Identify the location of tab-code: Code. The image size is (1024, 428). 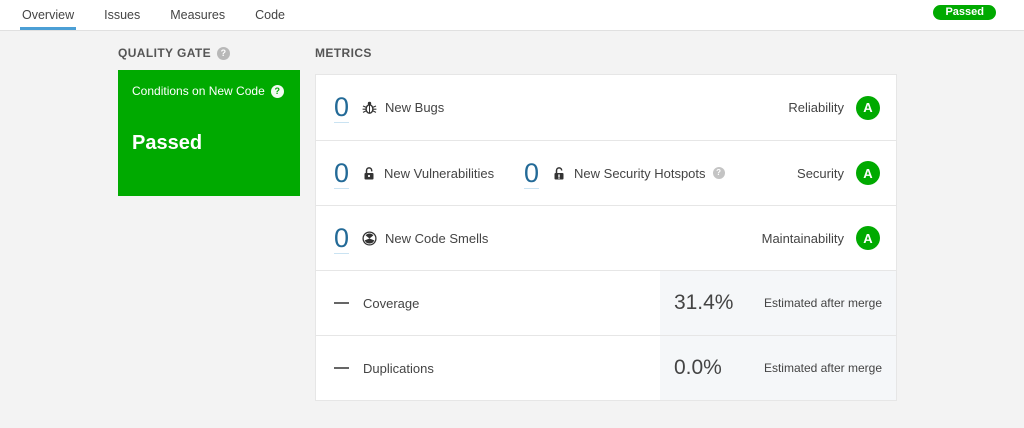
(270, 15).